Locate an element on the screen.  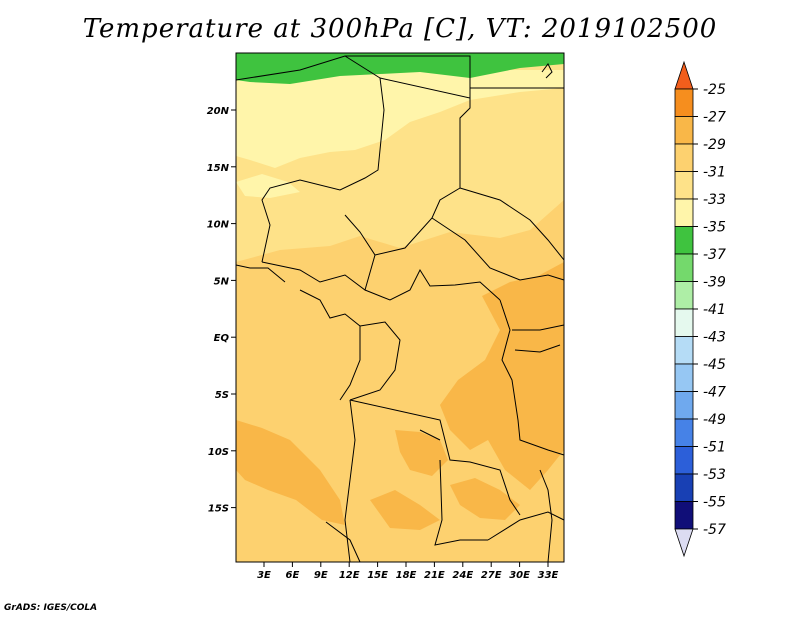
lat-tick-label: 10S is located at coordinates (218, 452).